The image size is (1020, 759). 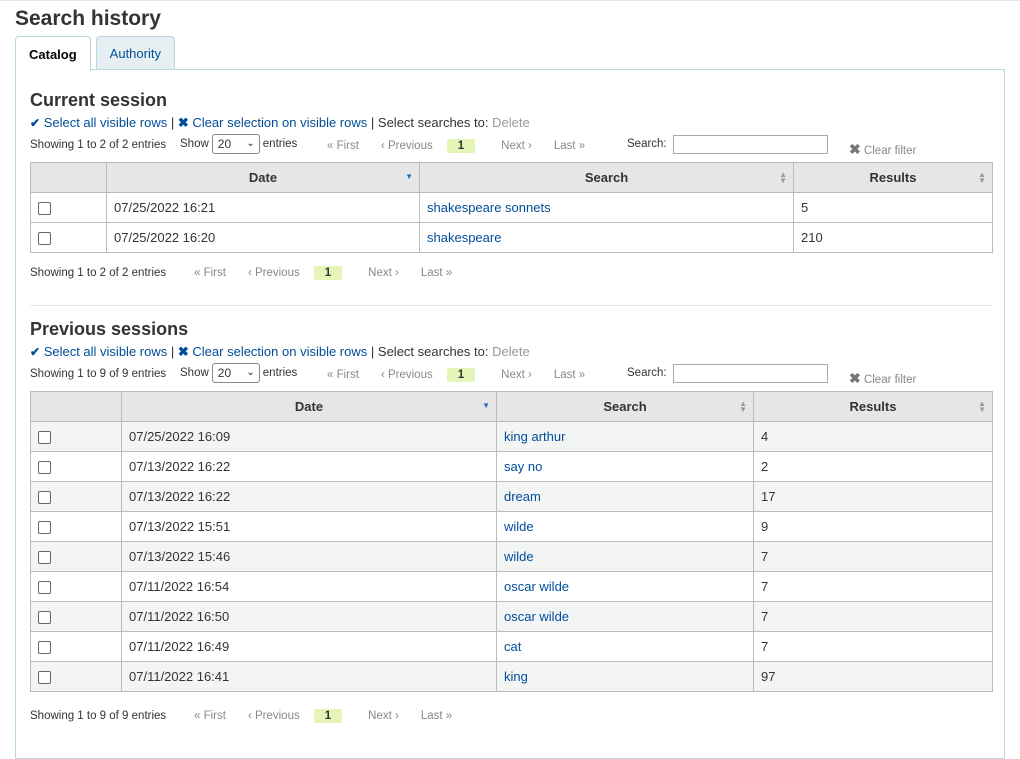 I want to click on current-pager-top: « First ‹ Previous 1 Next › Last », so click(x=467, y=146).